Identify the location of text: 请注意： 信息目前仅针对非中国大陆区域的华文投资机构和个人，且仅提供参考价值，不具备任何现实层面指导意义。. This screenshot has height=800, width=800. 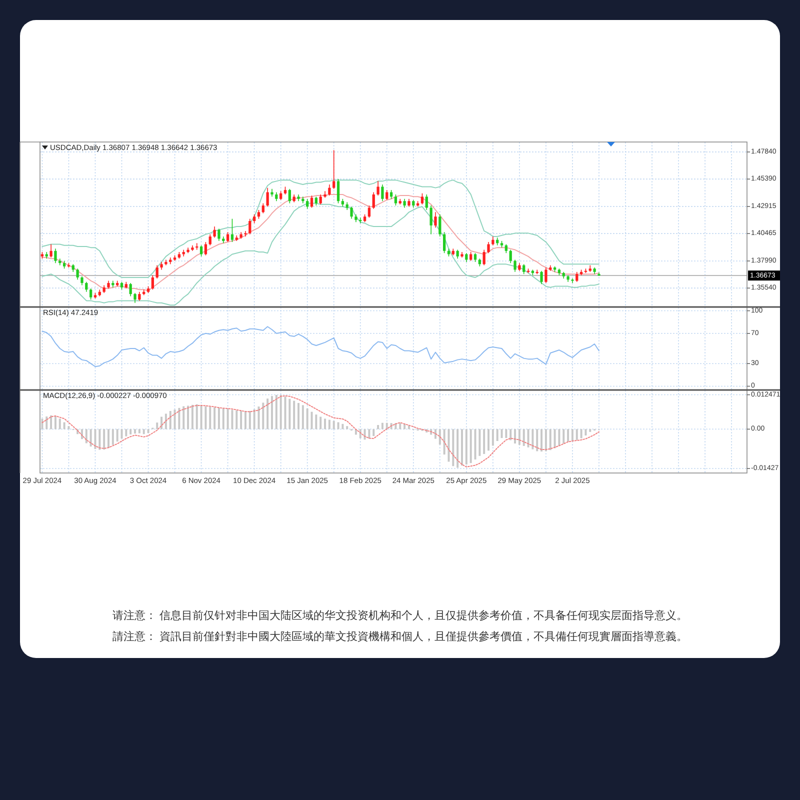
(400, 615).